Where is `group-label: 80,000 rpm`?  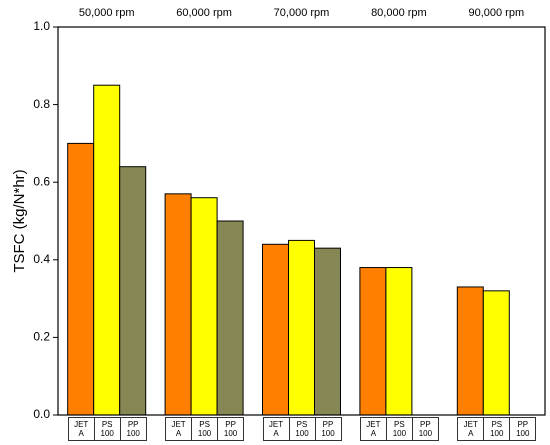
group-label: 80,000 rpm is located at coordinates (399, 13).